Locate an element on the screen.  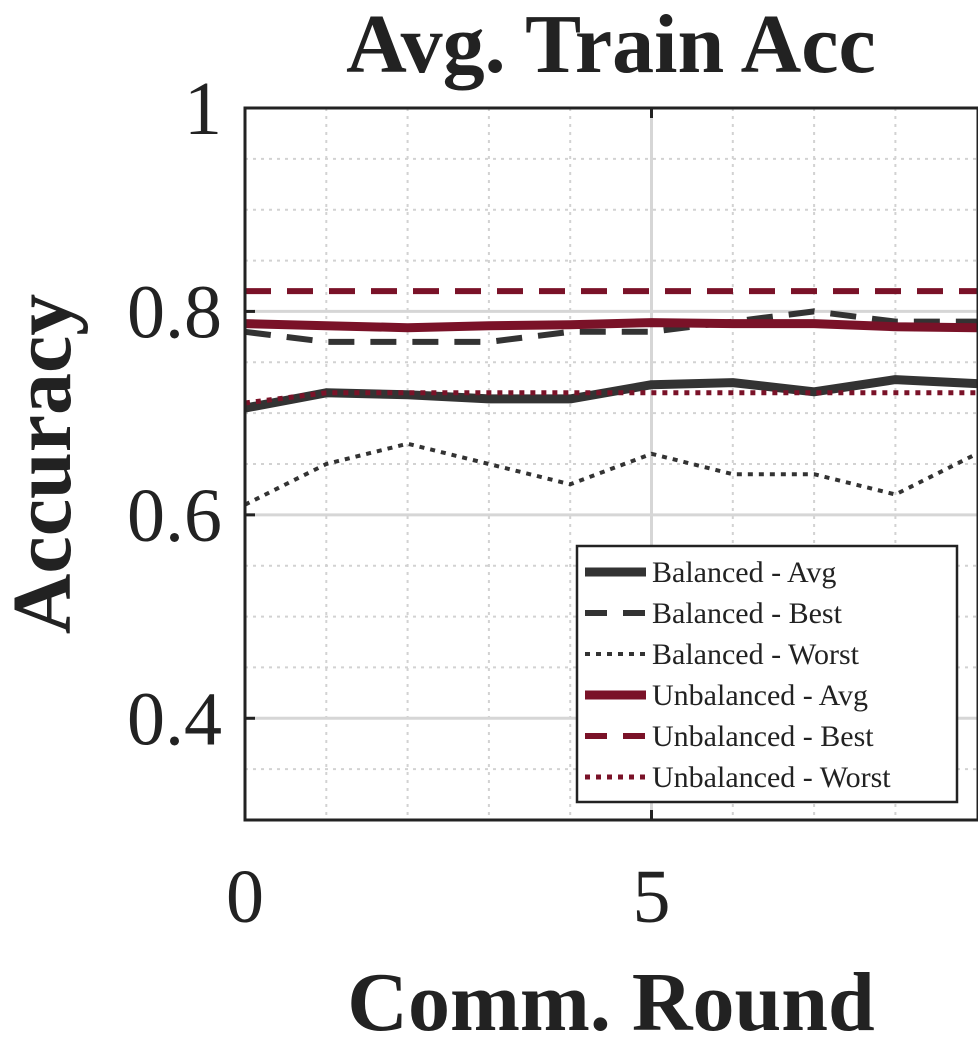
legend-label: Unbalanced - Best is located at coordinates (763, 736).